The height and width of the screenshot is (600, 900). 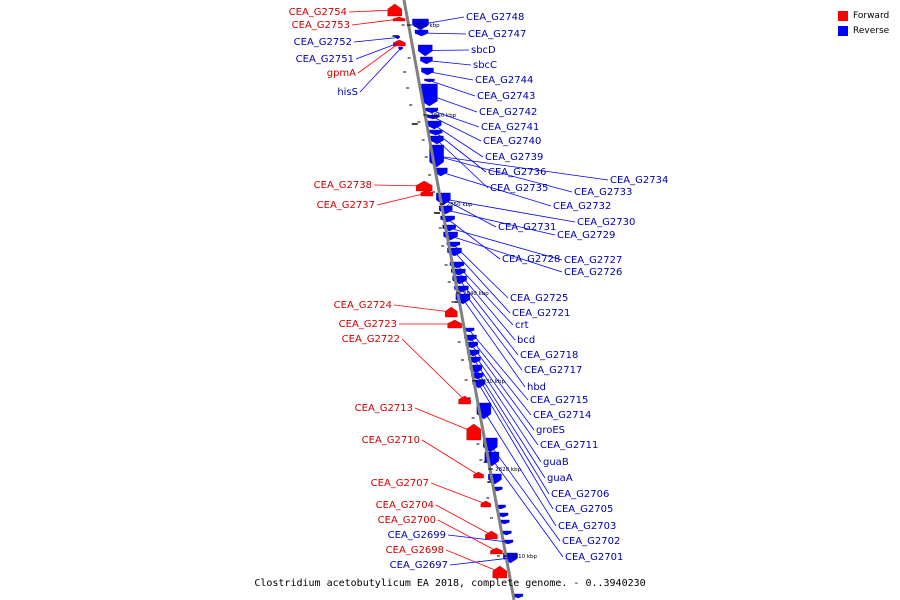 I want to click on gene-label-cea-g2726: CEA_G2726, so click(x=593, y=272).